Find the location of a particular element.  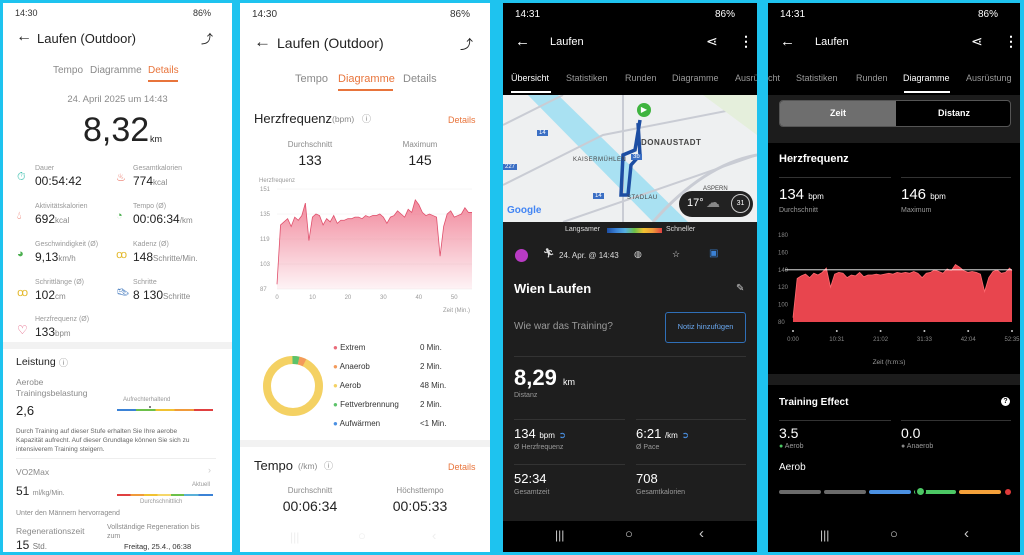

stat-label: Gesamtzeit is located at coordinates (532, 492).